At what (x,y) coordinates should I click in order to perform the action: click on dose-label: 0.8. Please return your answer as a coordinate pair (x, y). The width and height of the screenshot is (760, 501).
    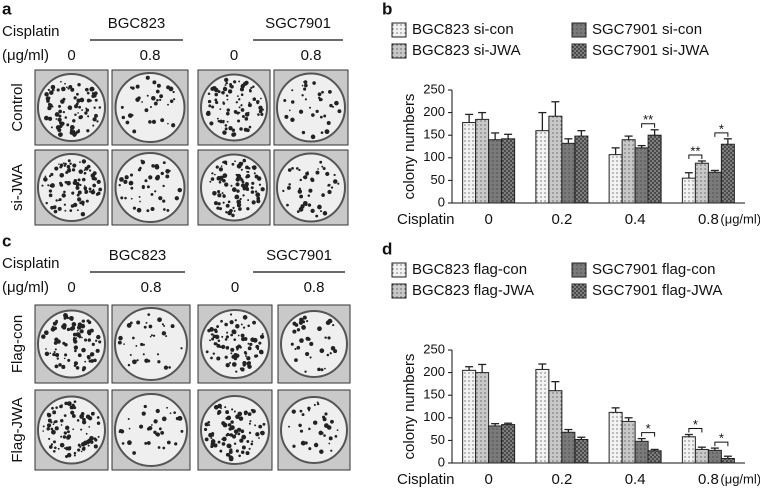
    Looking at the image, I should click on (150, 55).